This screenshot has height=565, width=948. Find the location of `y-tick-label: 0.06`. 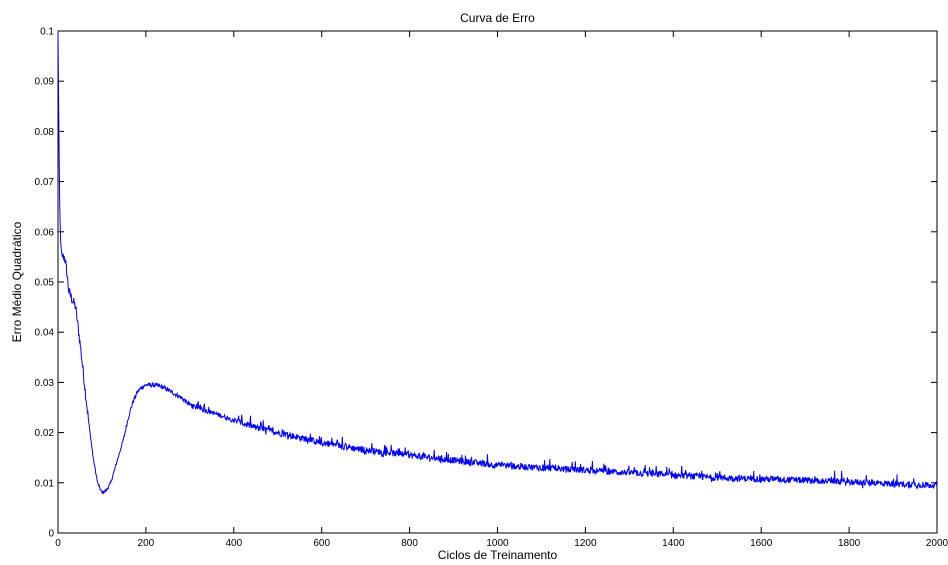

y-tick-label: 0.06 is located at coordinates (45, 232).